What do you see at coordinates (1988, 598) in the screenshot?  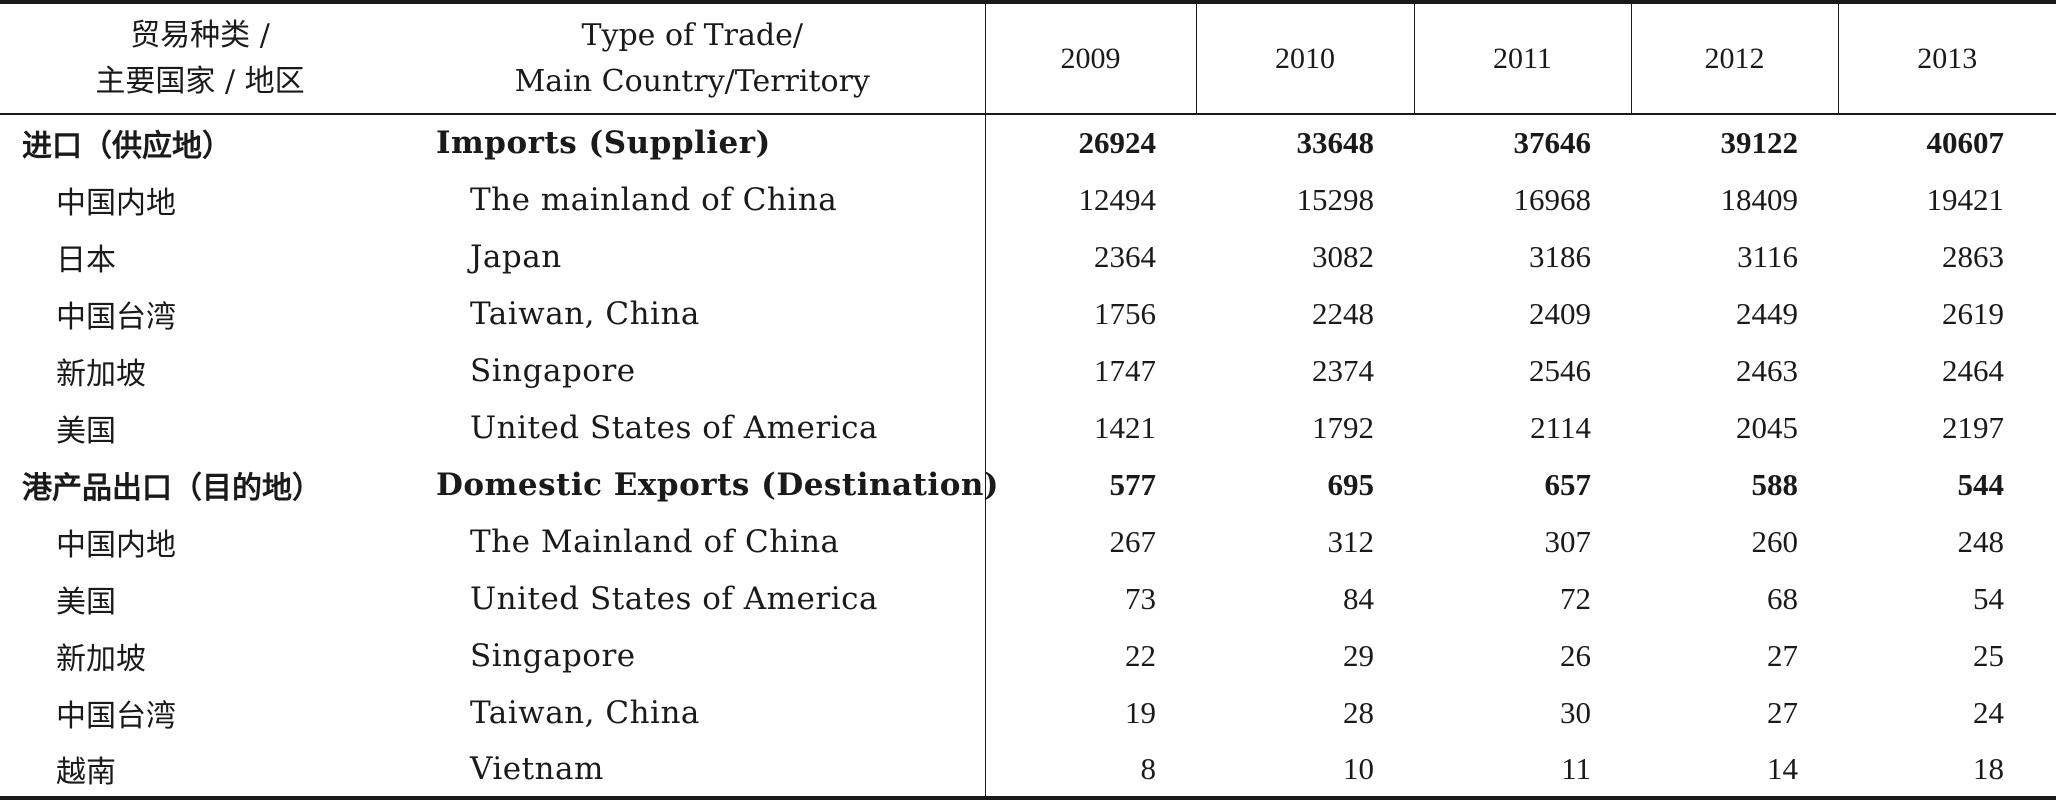 I see `cell-2013: 54` at bounding box center [1988, 598].